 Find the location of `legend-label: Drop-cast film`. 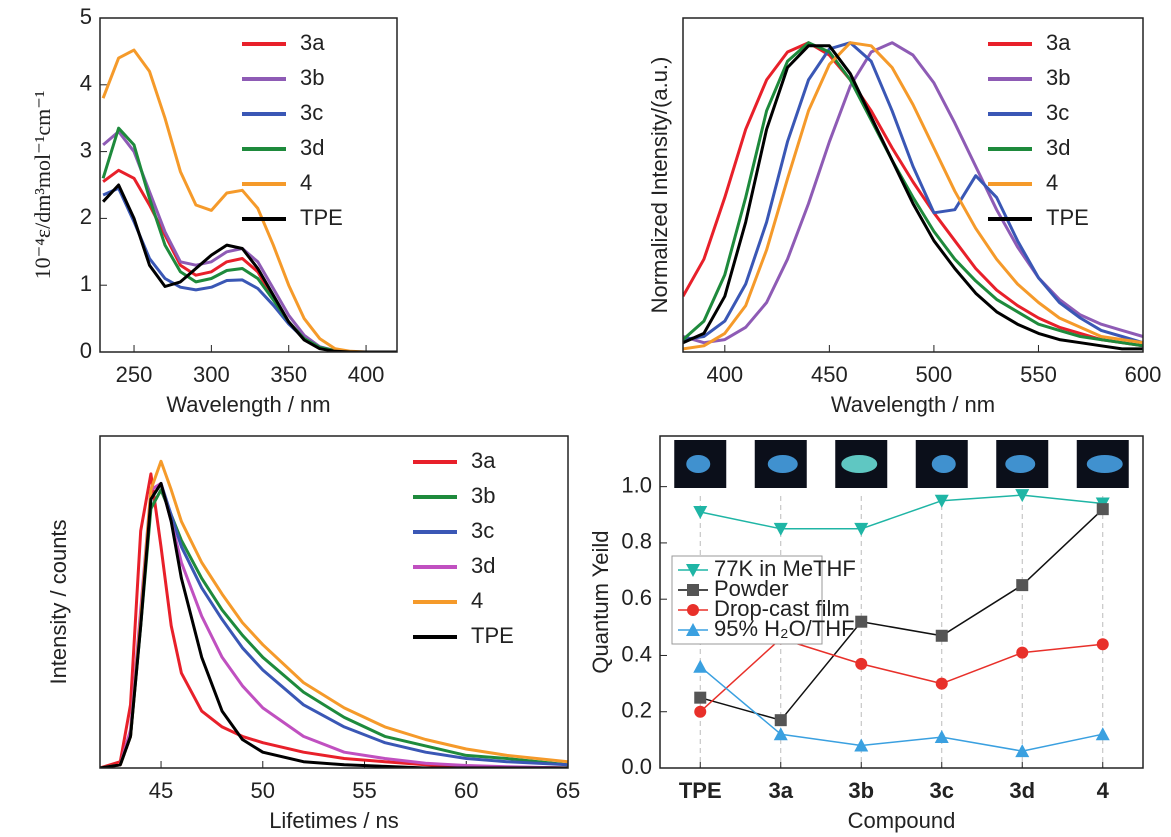

legend-label: Drop-cast film is located at coordinates (782, 608).